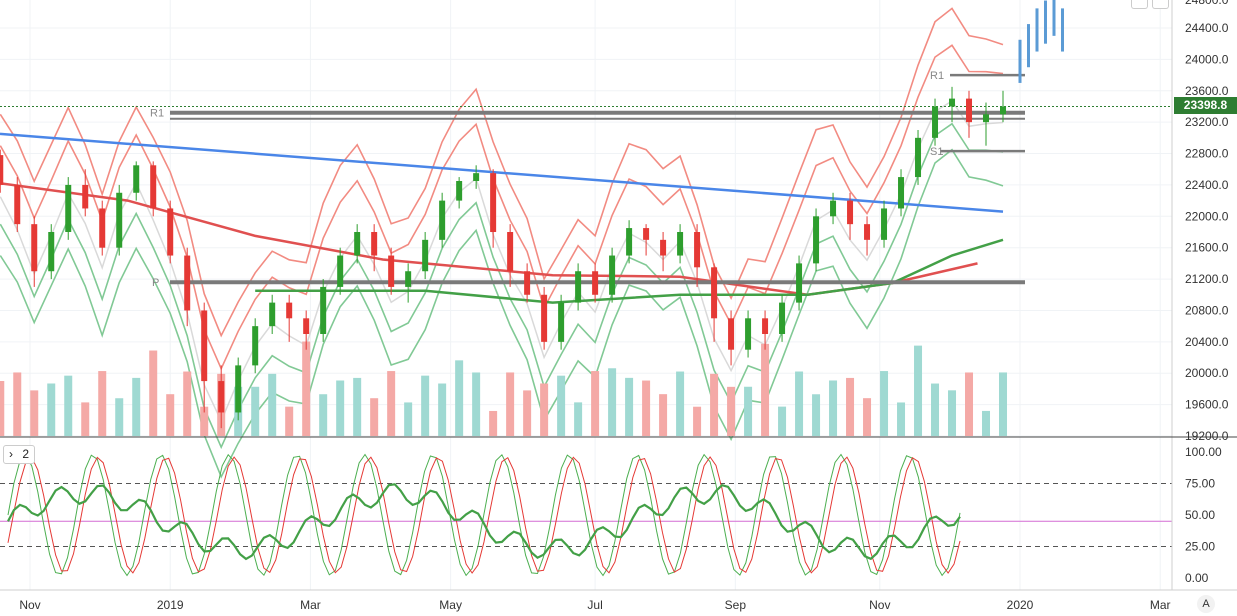  What do you see at coordinates (1206, 604) in the screenshot?
I see `auto-scale-button: A` at bounding box center [1206, 604].